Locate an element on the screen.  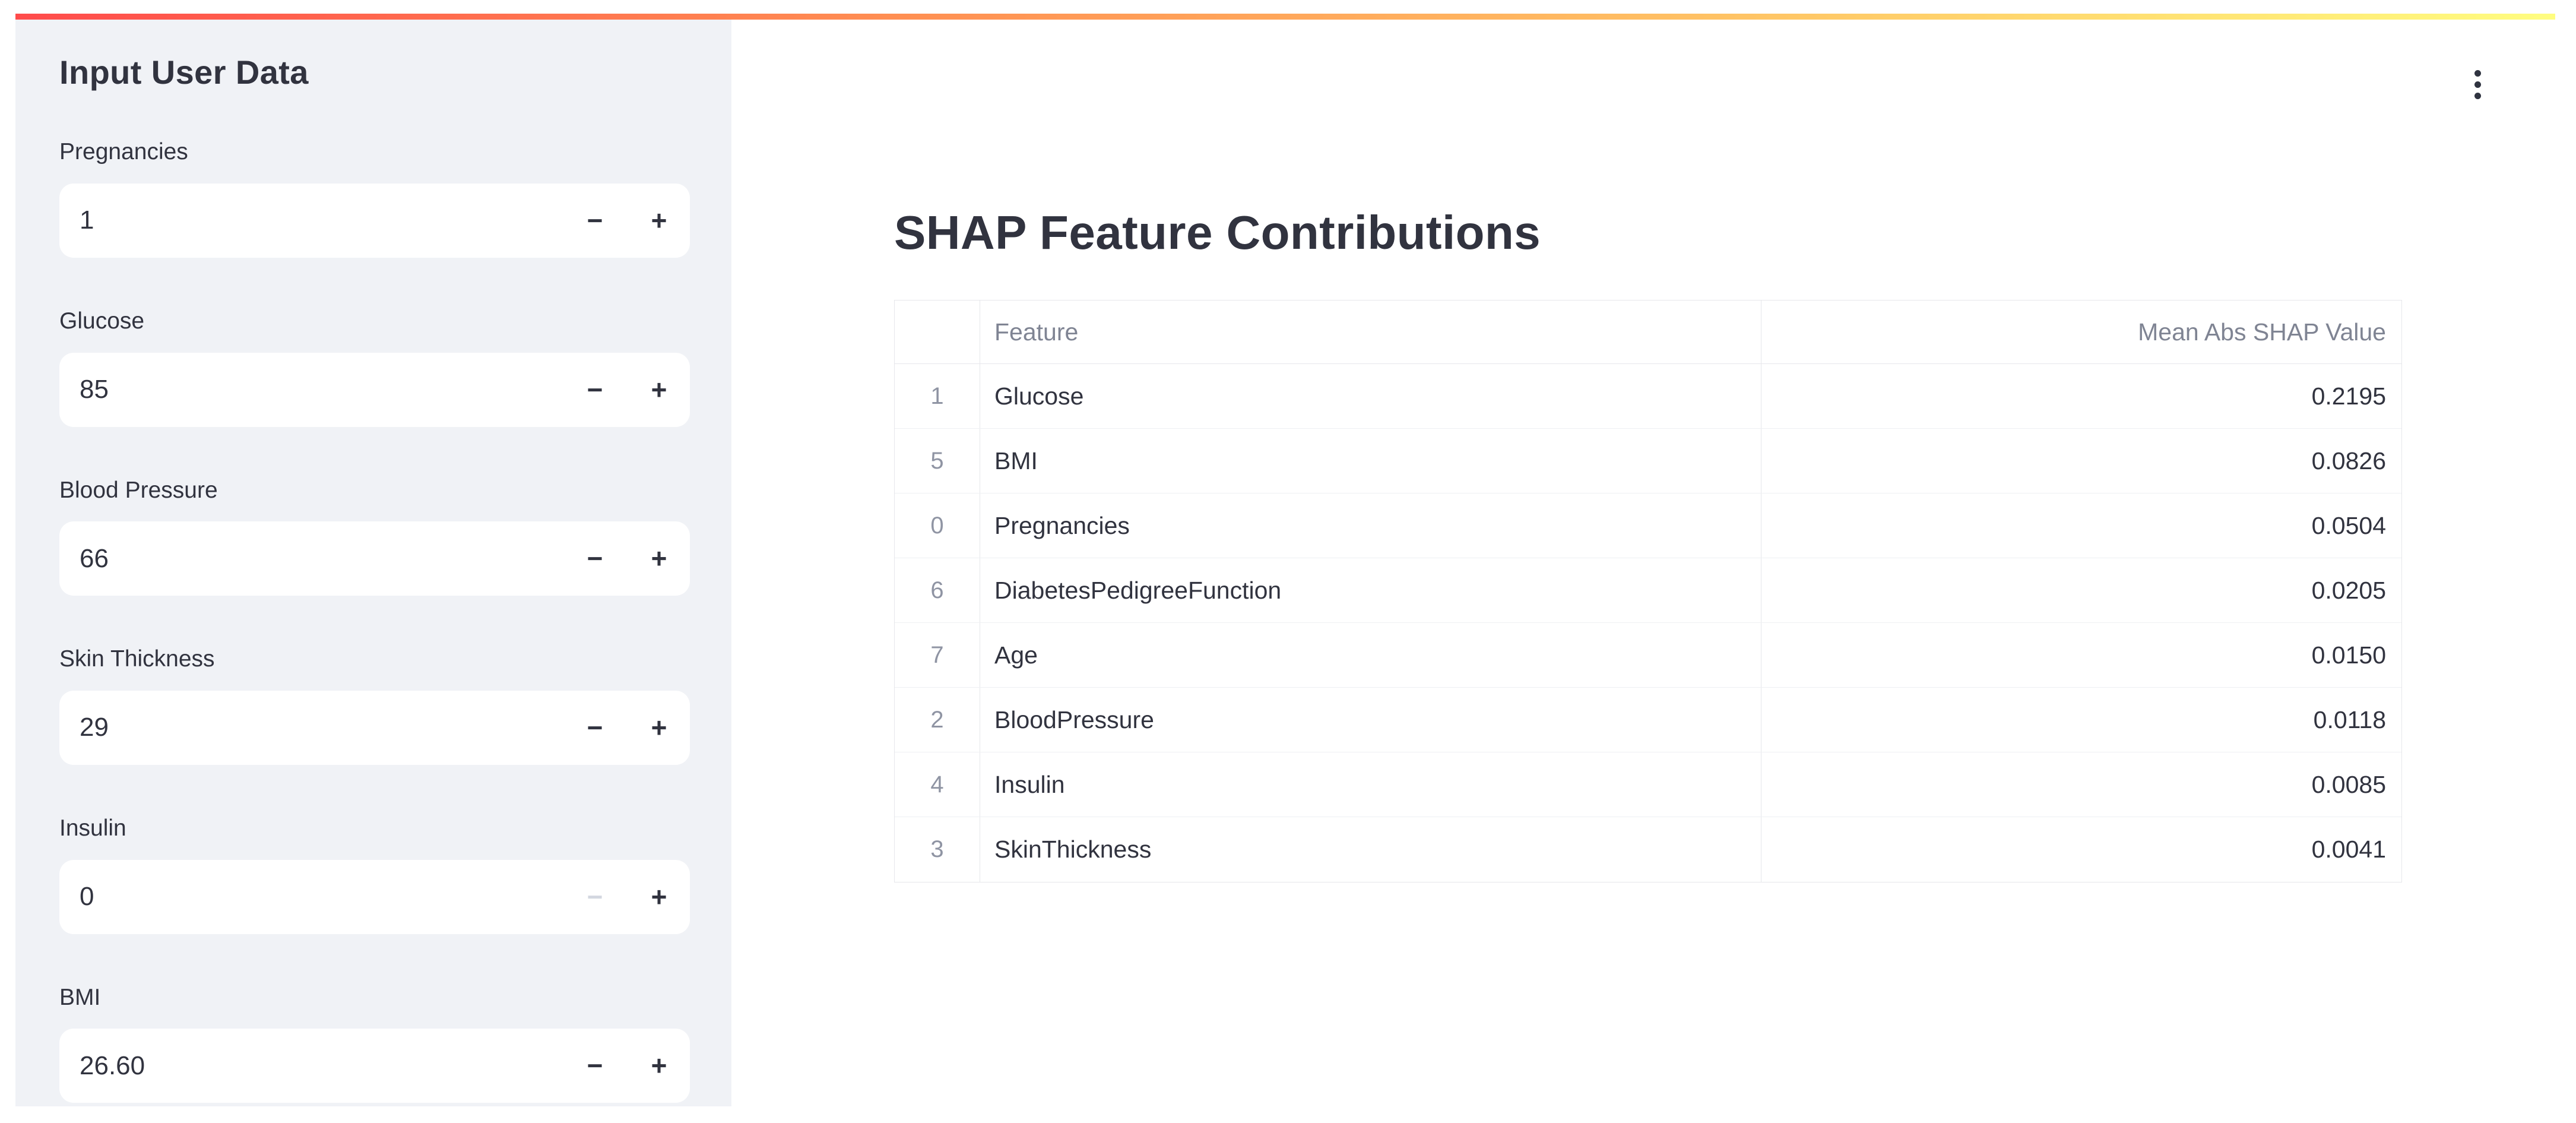
table-row: 4 Insulin 0.0085 is located at coordinates (1648, 784).